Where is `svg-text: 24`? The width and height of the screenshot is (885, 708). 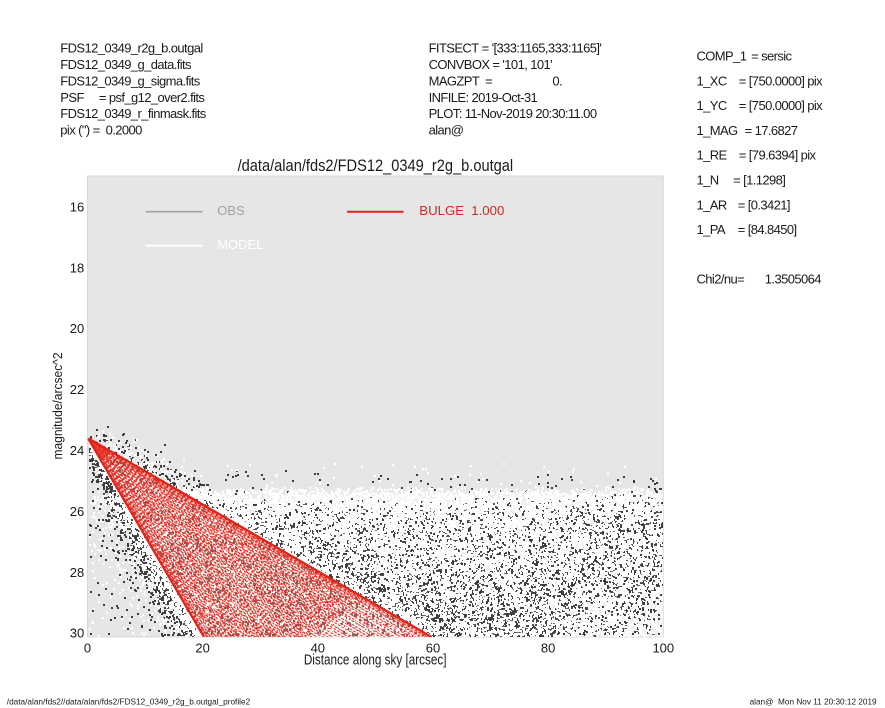
svg-text: 24 is located at coordinates (77, 450).